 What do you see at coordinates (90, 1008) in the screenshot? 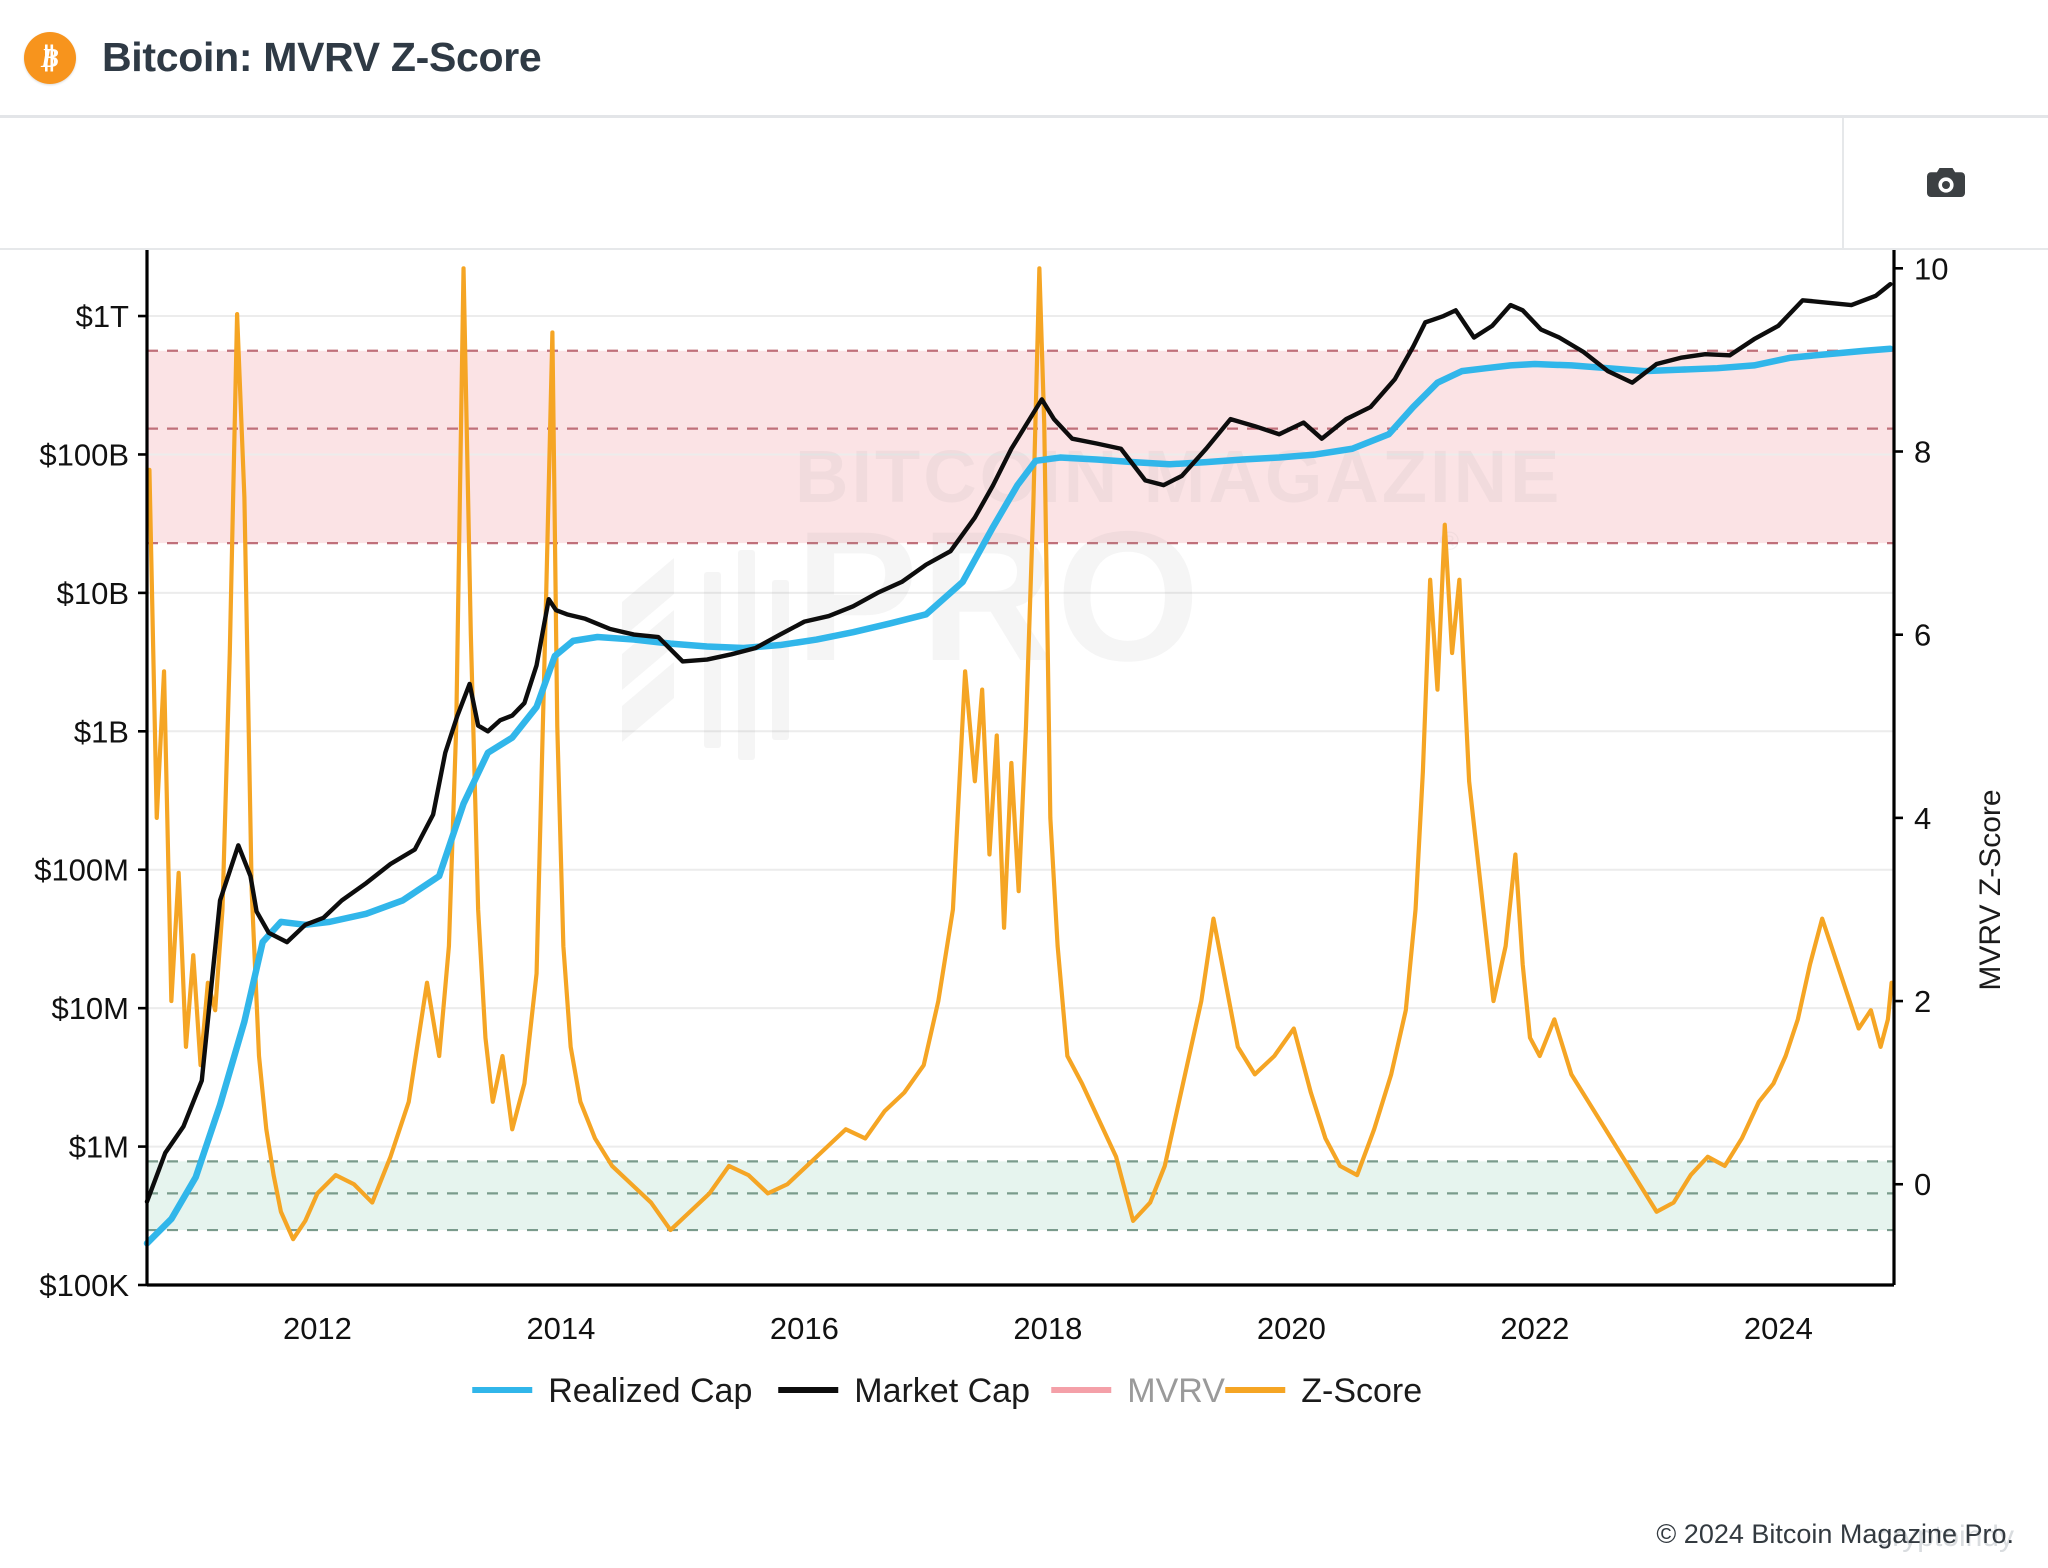
I see `tick-label: $10M` at bounding box center [90, 1008].